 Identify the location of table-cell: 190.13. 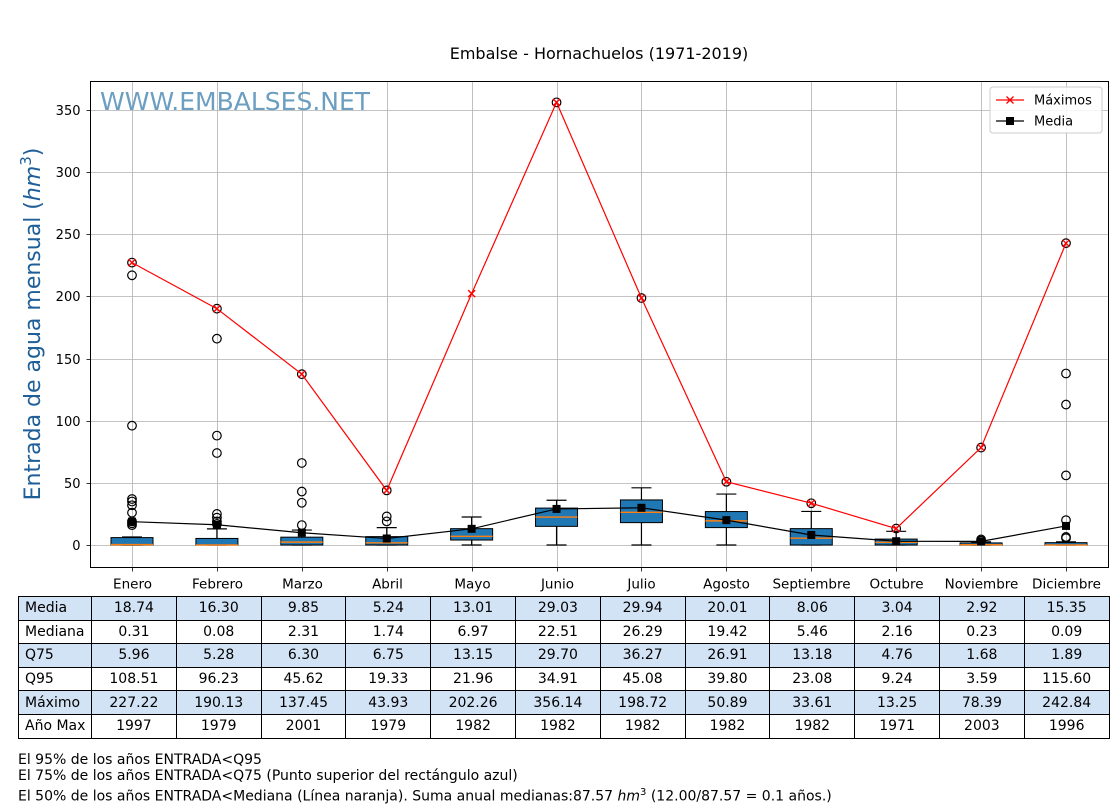
(218, 702).